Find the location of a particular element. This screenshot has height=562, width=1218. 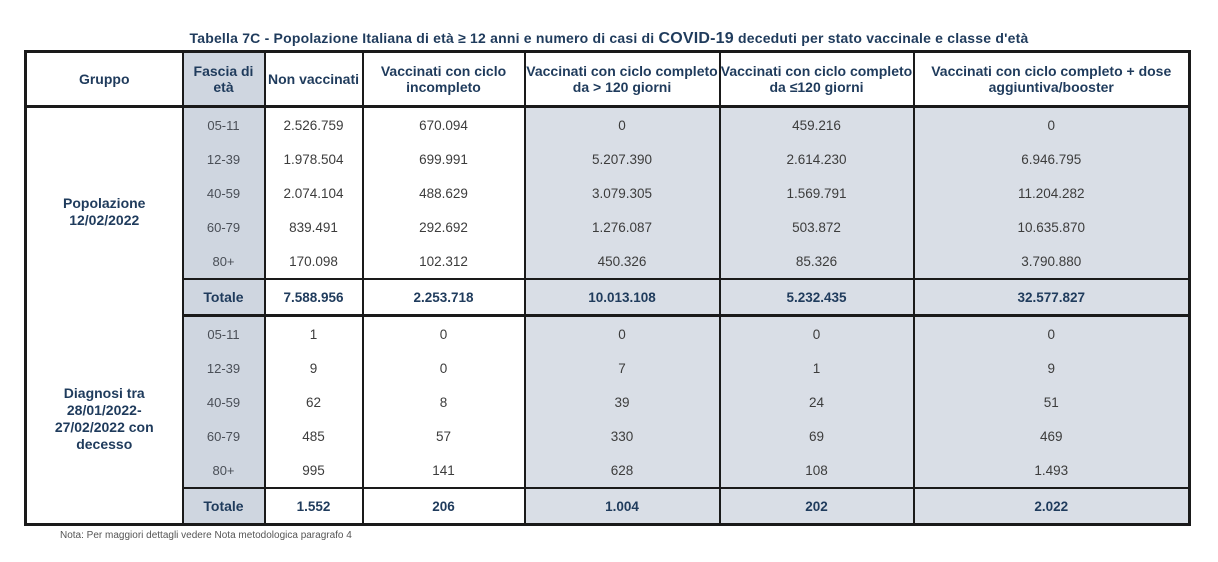

table-row: 12-39 9 0 7 1 9 is located at coordinates (608, 368).